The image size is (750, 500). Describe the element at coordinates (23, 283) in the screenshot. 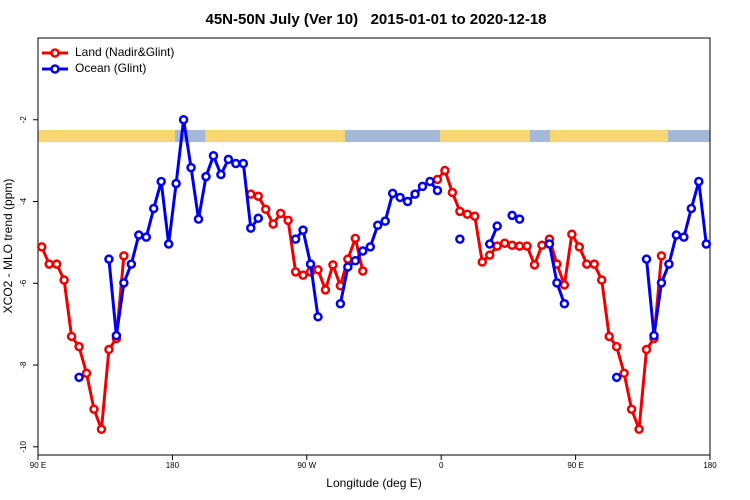

I see `y-tick-label: -6` at that location.